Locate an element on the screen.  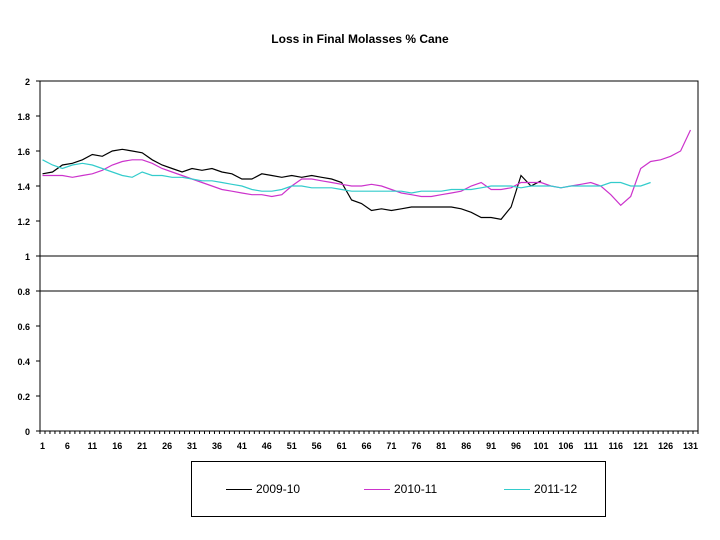
y-tick-label: 1.6 is located at coordinates (23, 152).